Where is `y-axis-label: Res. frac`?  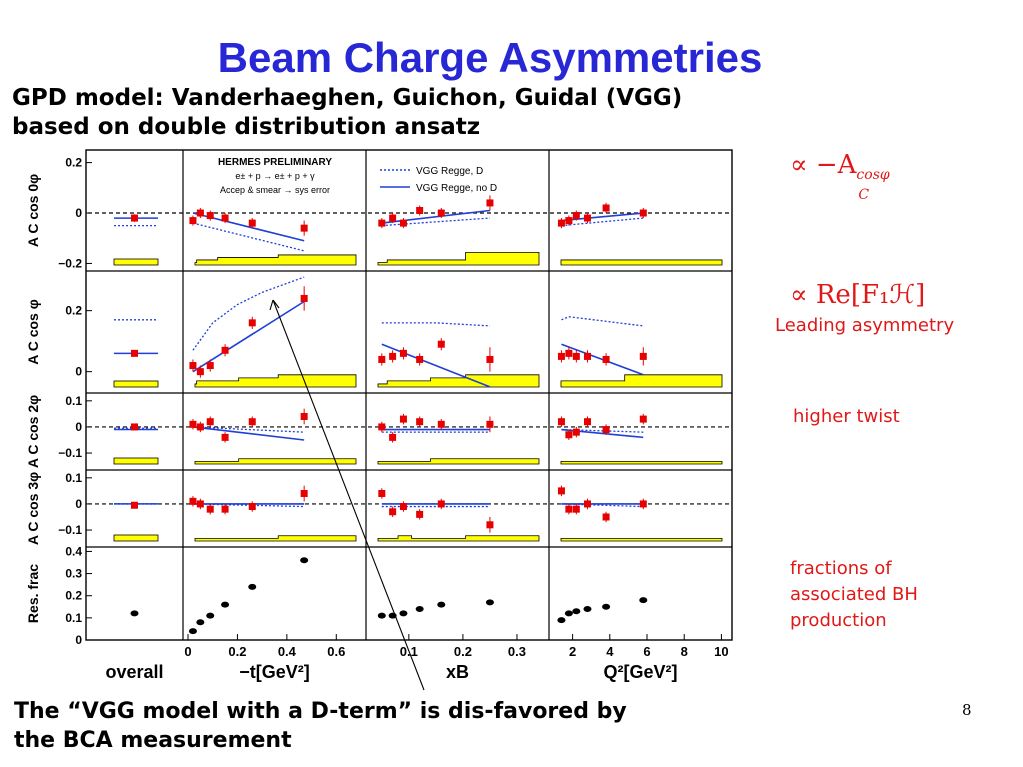
y-axis-label: Res. frac is located at coordinates (33, 593).